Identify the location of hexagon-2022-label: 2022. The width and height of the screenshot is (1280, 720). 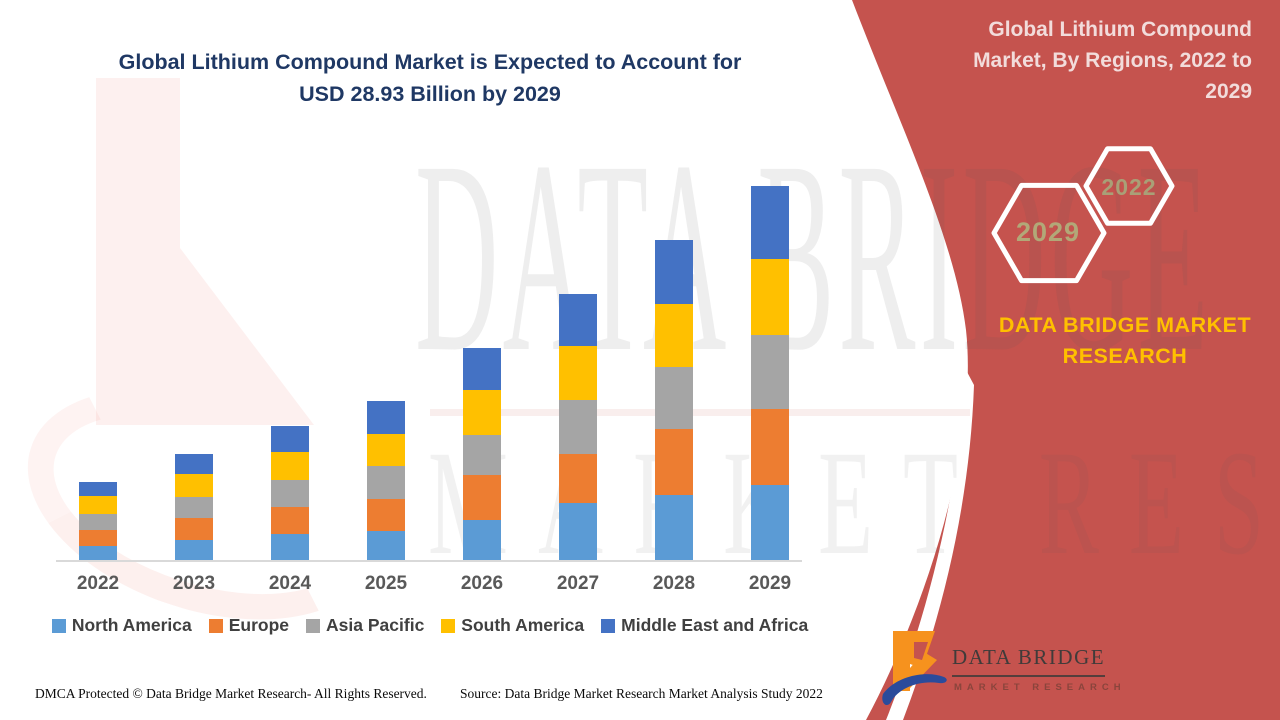
(1129, 187).